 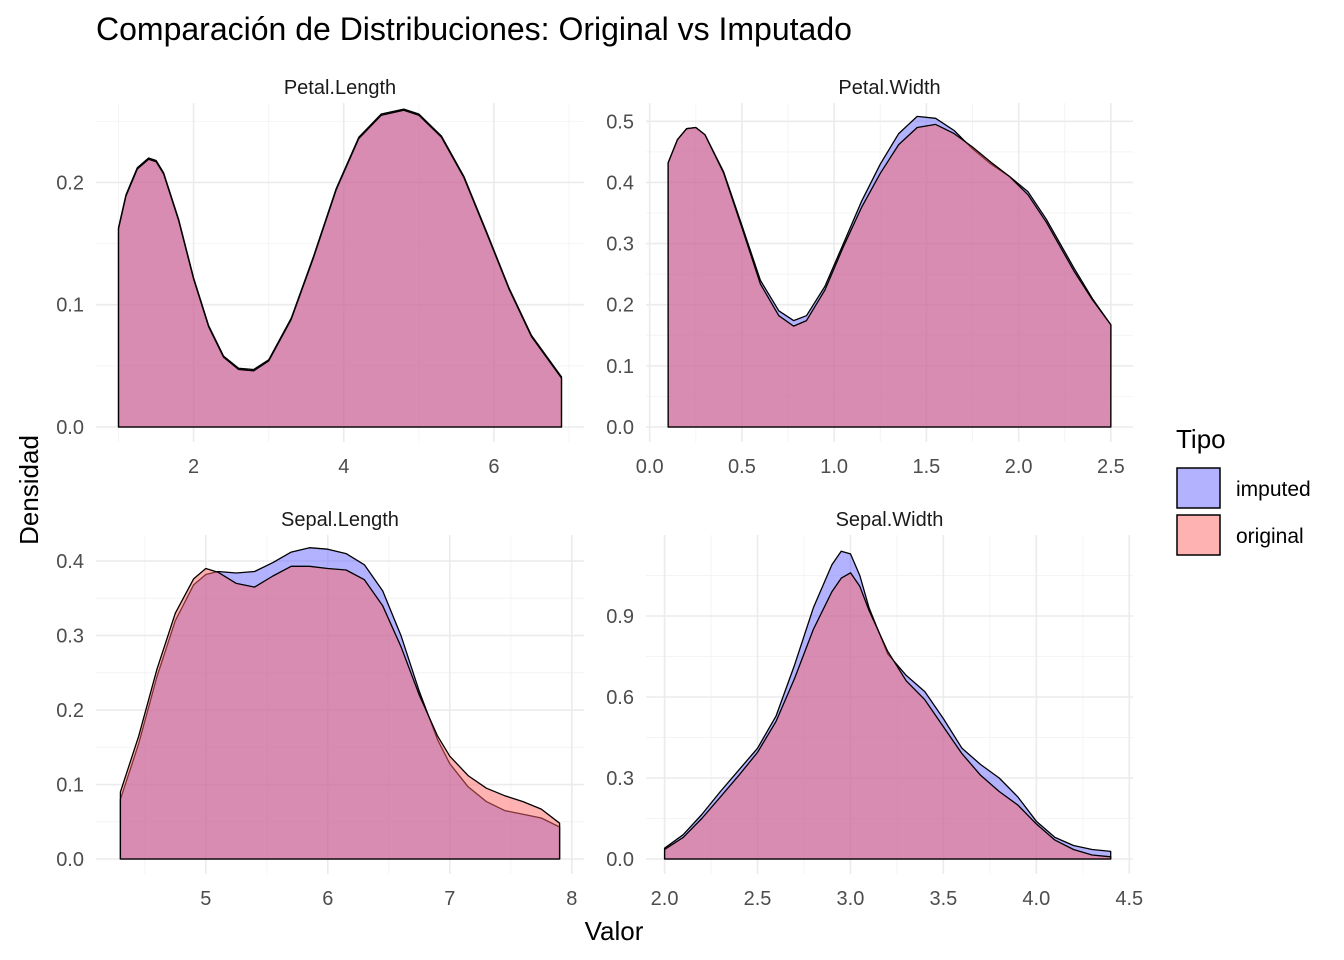 I want to click on x-tick-label: 1.5, so click(x=926, y=467).